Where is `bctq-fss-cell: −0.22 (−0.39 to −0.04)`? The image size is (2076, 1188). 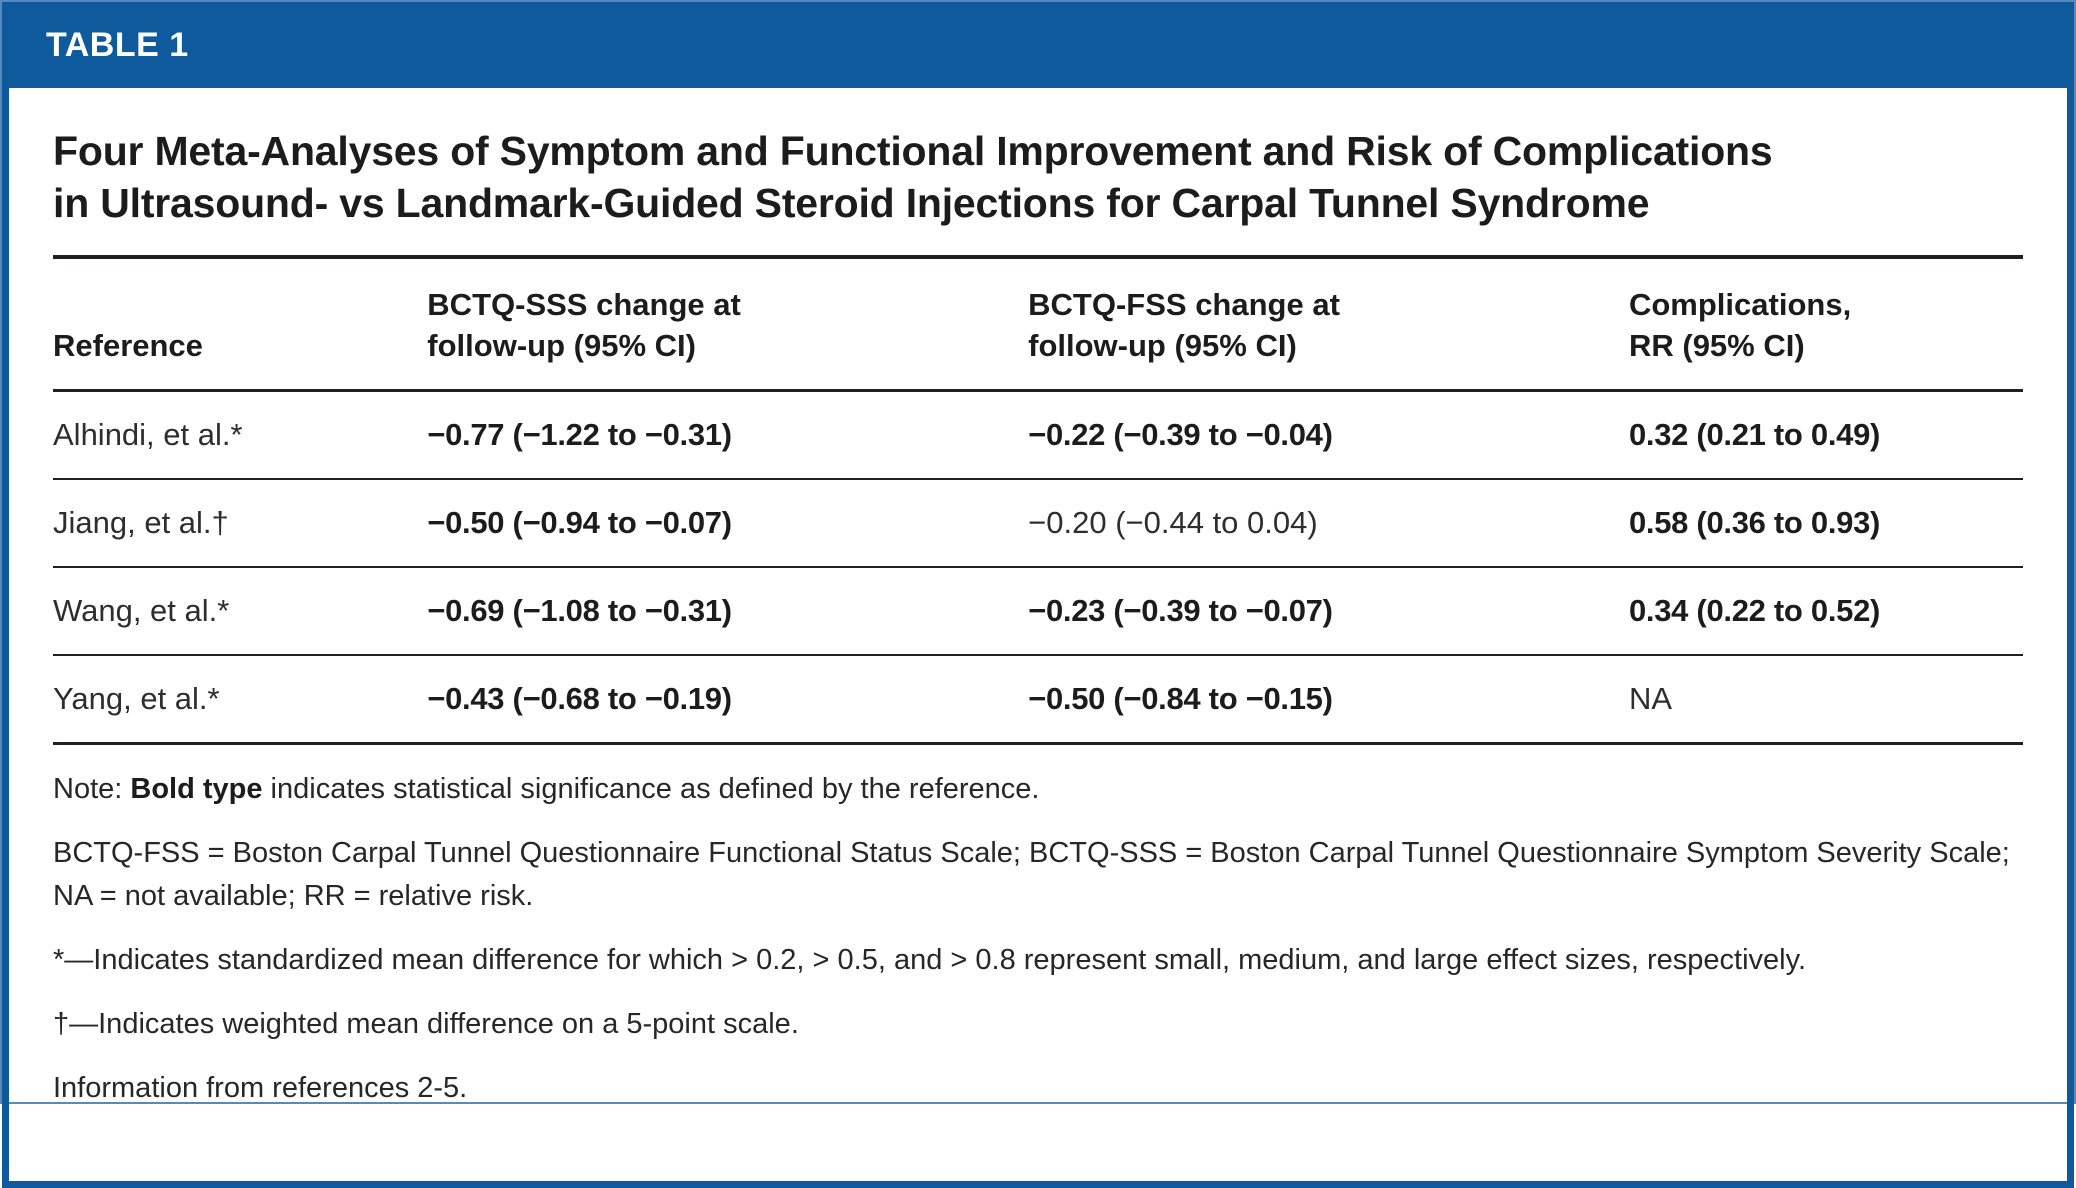 bctq-fss-cell: −0.22 (−0.39 to −0.04) is located at coordinates (1328, 435).